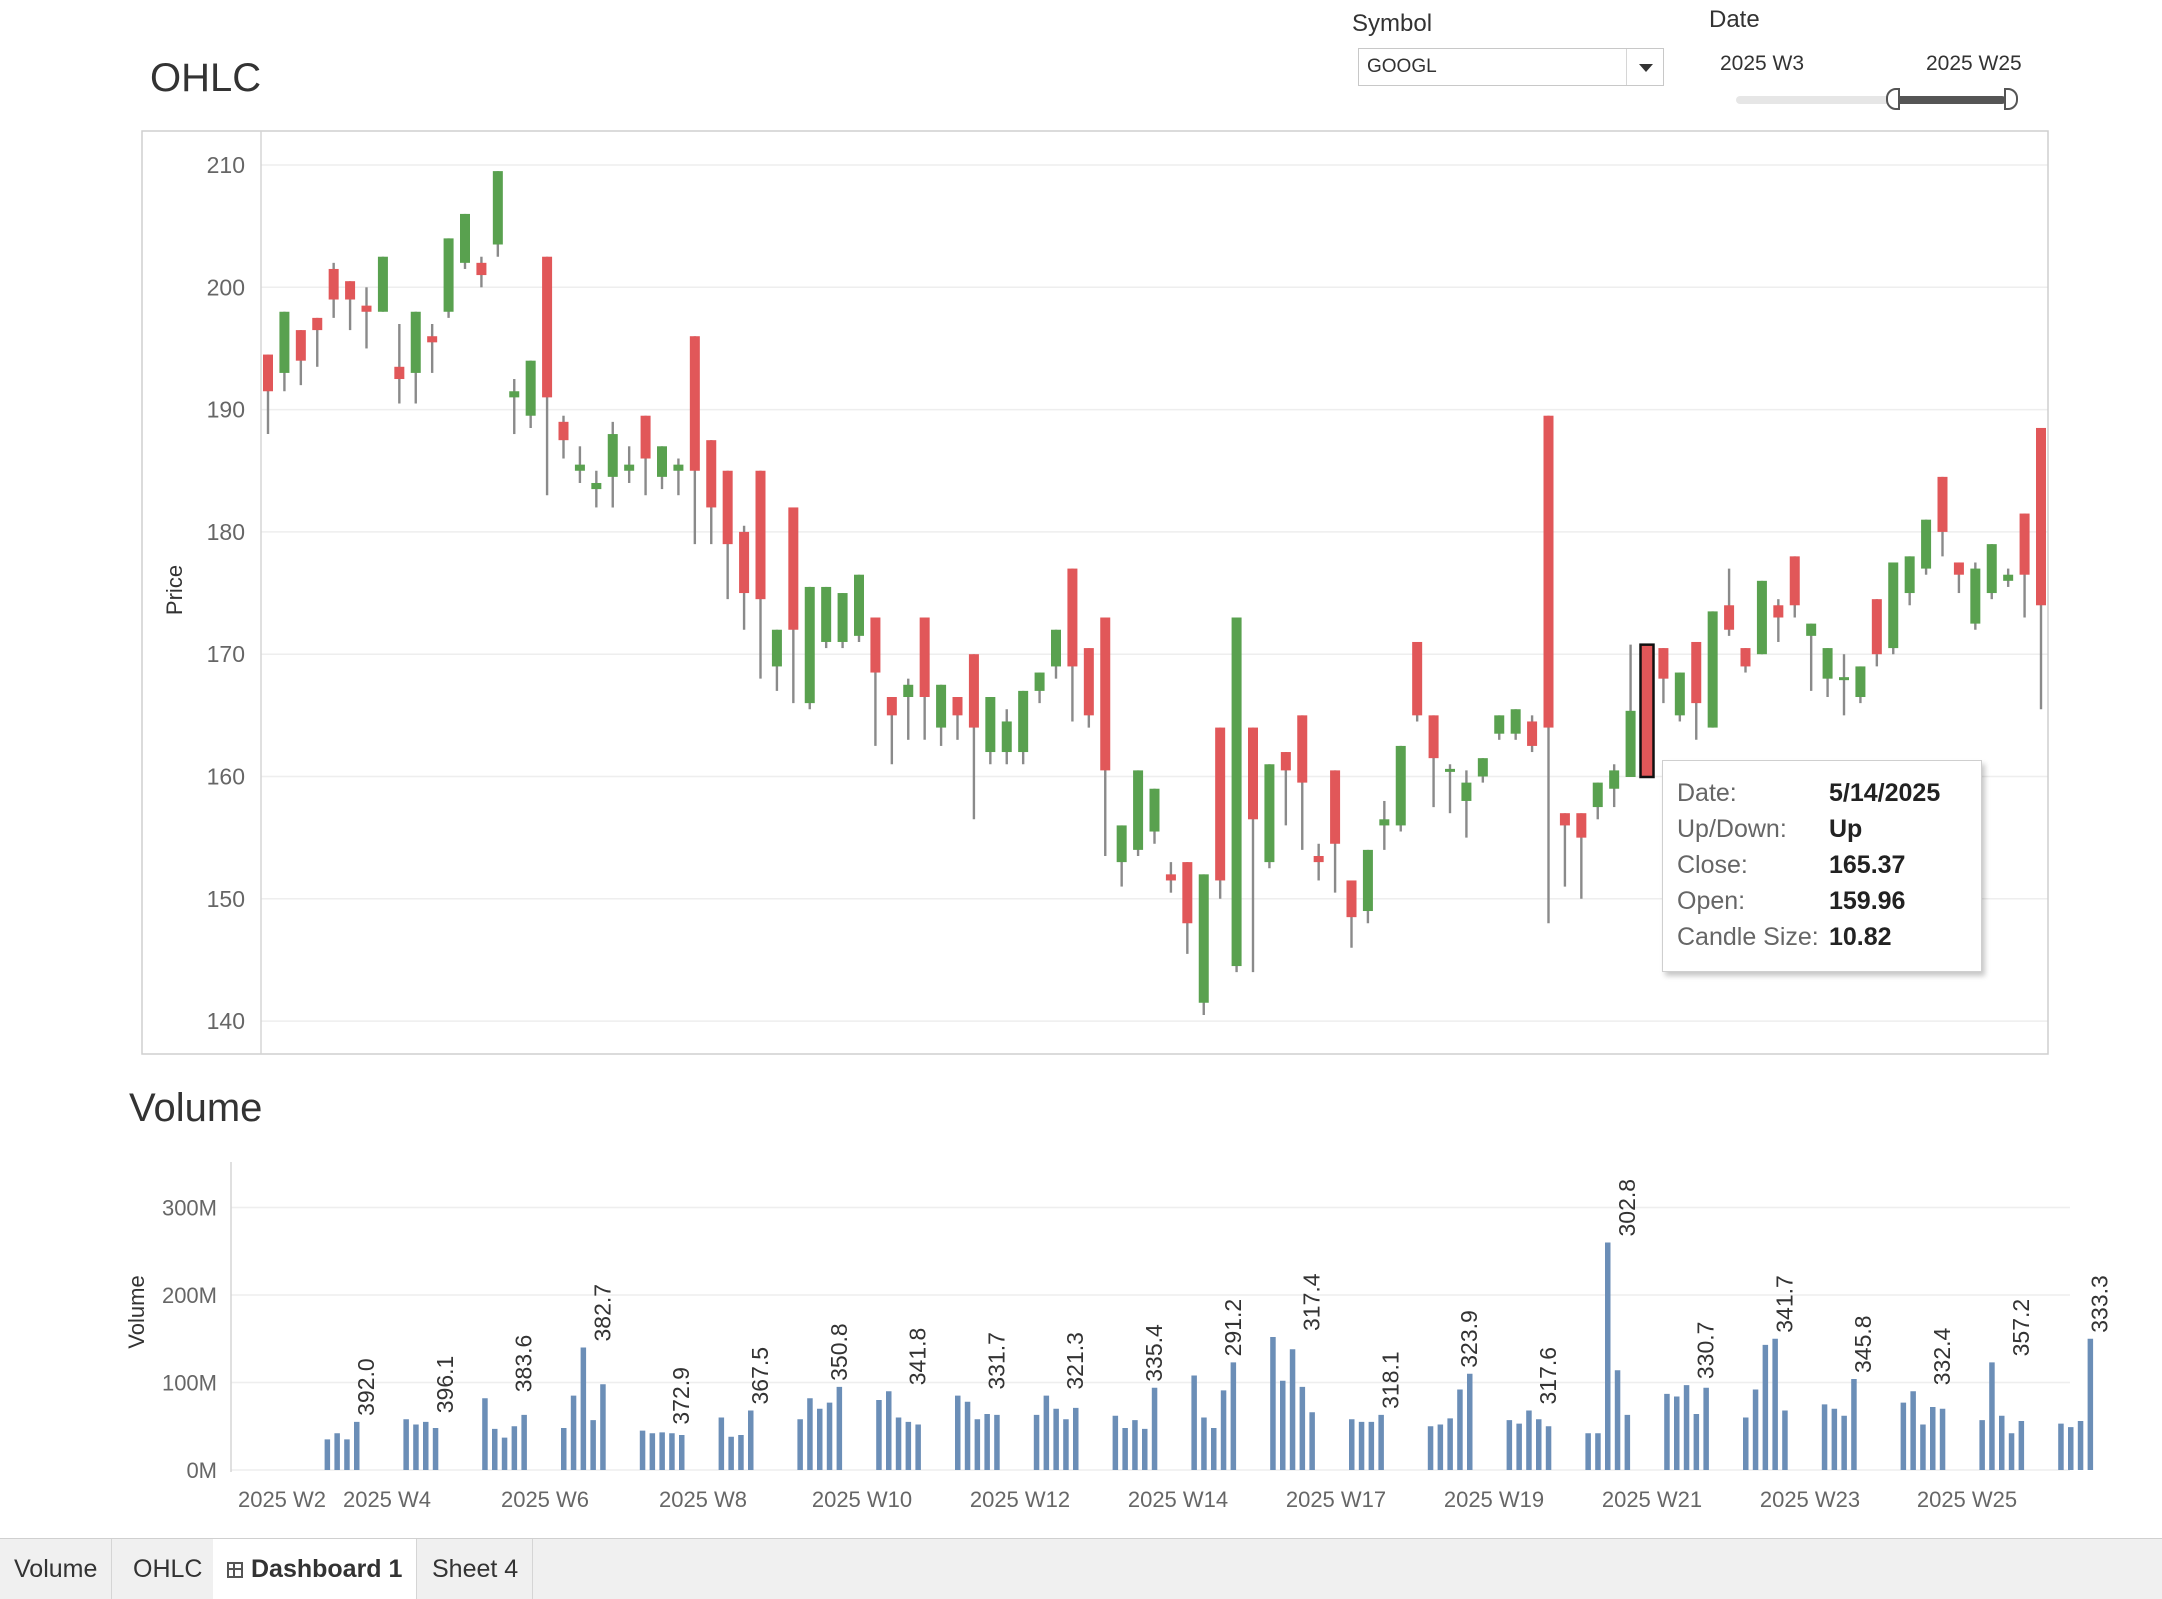 The image size is (2162, 1599). Describe the element at coordinates (476, 1569) in the screenshot. I see `tab-sheet-4: Sheet 4` at that location.